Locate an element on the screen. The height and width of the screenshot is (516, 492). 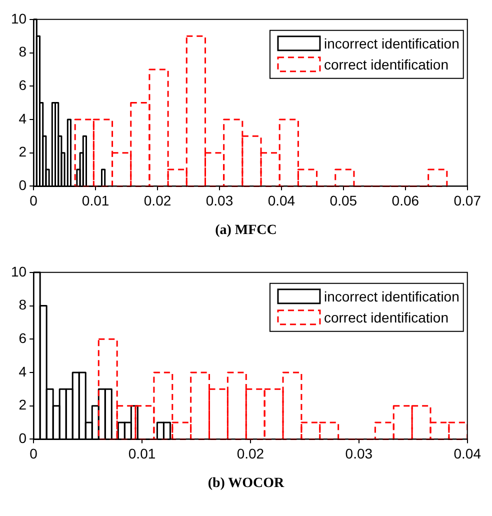
x-tick-label: 0.07 is located at coordinates (468, 200).